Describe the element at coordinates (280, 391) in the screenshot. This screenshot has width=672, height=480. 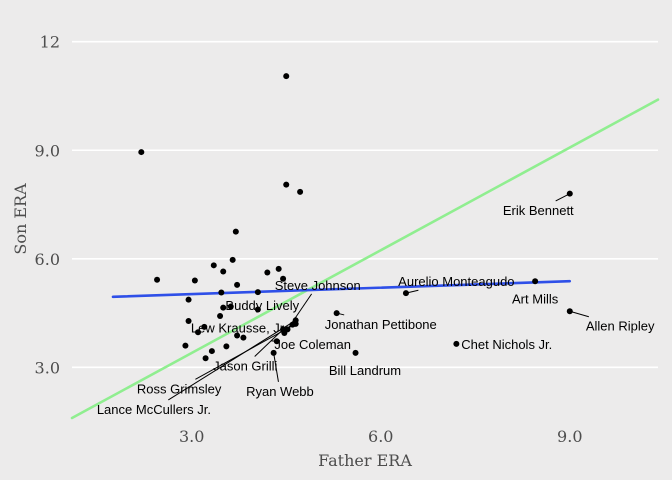
I see `point-label: Ryan Webb` at that location.